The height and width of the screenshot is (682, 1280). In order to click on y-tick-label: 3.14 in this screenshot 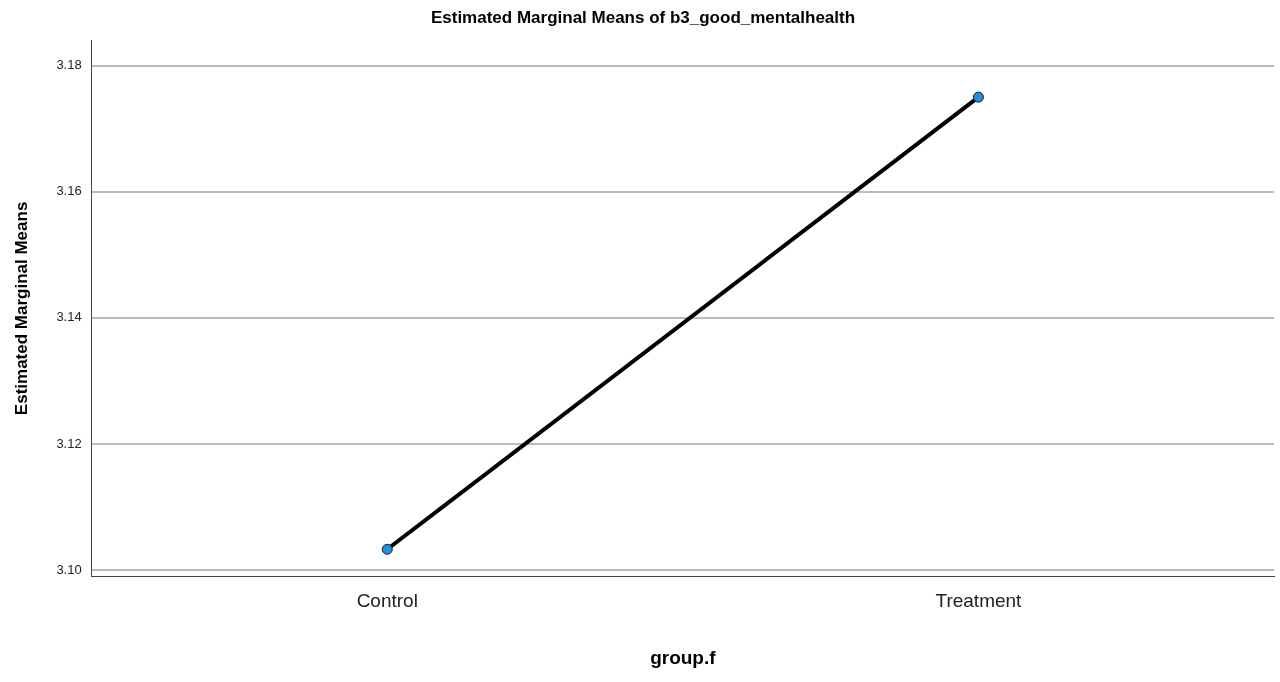, I will do `click(69, 317)`.